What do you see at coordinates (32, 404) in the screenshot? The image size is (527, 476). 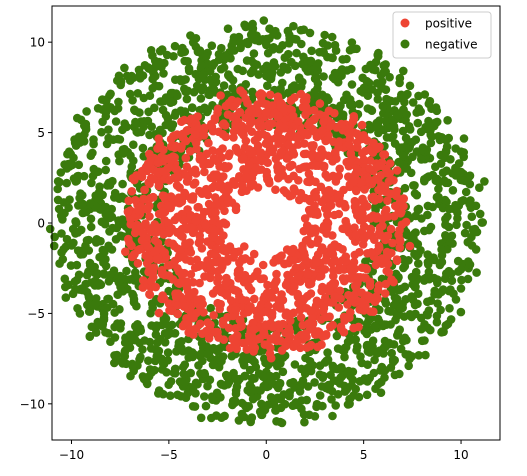 I see `y-tick-label: −10` at bounding box center [32, 404].